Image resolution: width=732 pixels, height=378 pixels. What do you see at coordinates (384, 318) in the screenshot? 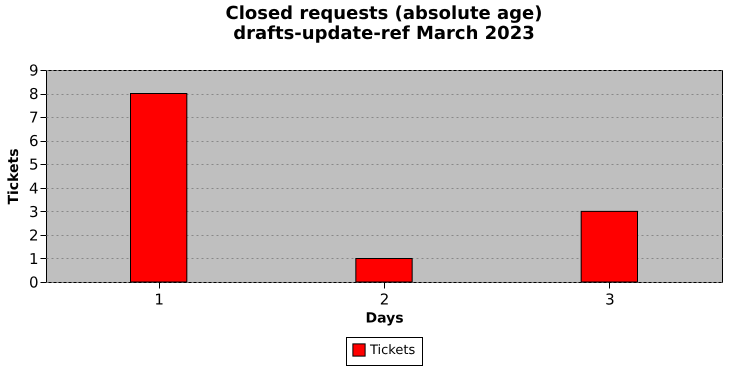
I see `x-axis-title: Days` at bounding box center [384, 318].